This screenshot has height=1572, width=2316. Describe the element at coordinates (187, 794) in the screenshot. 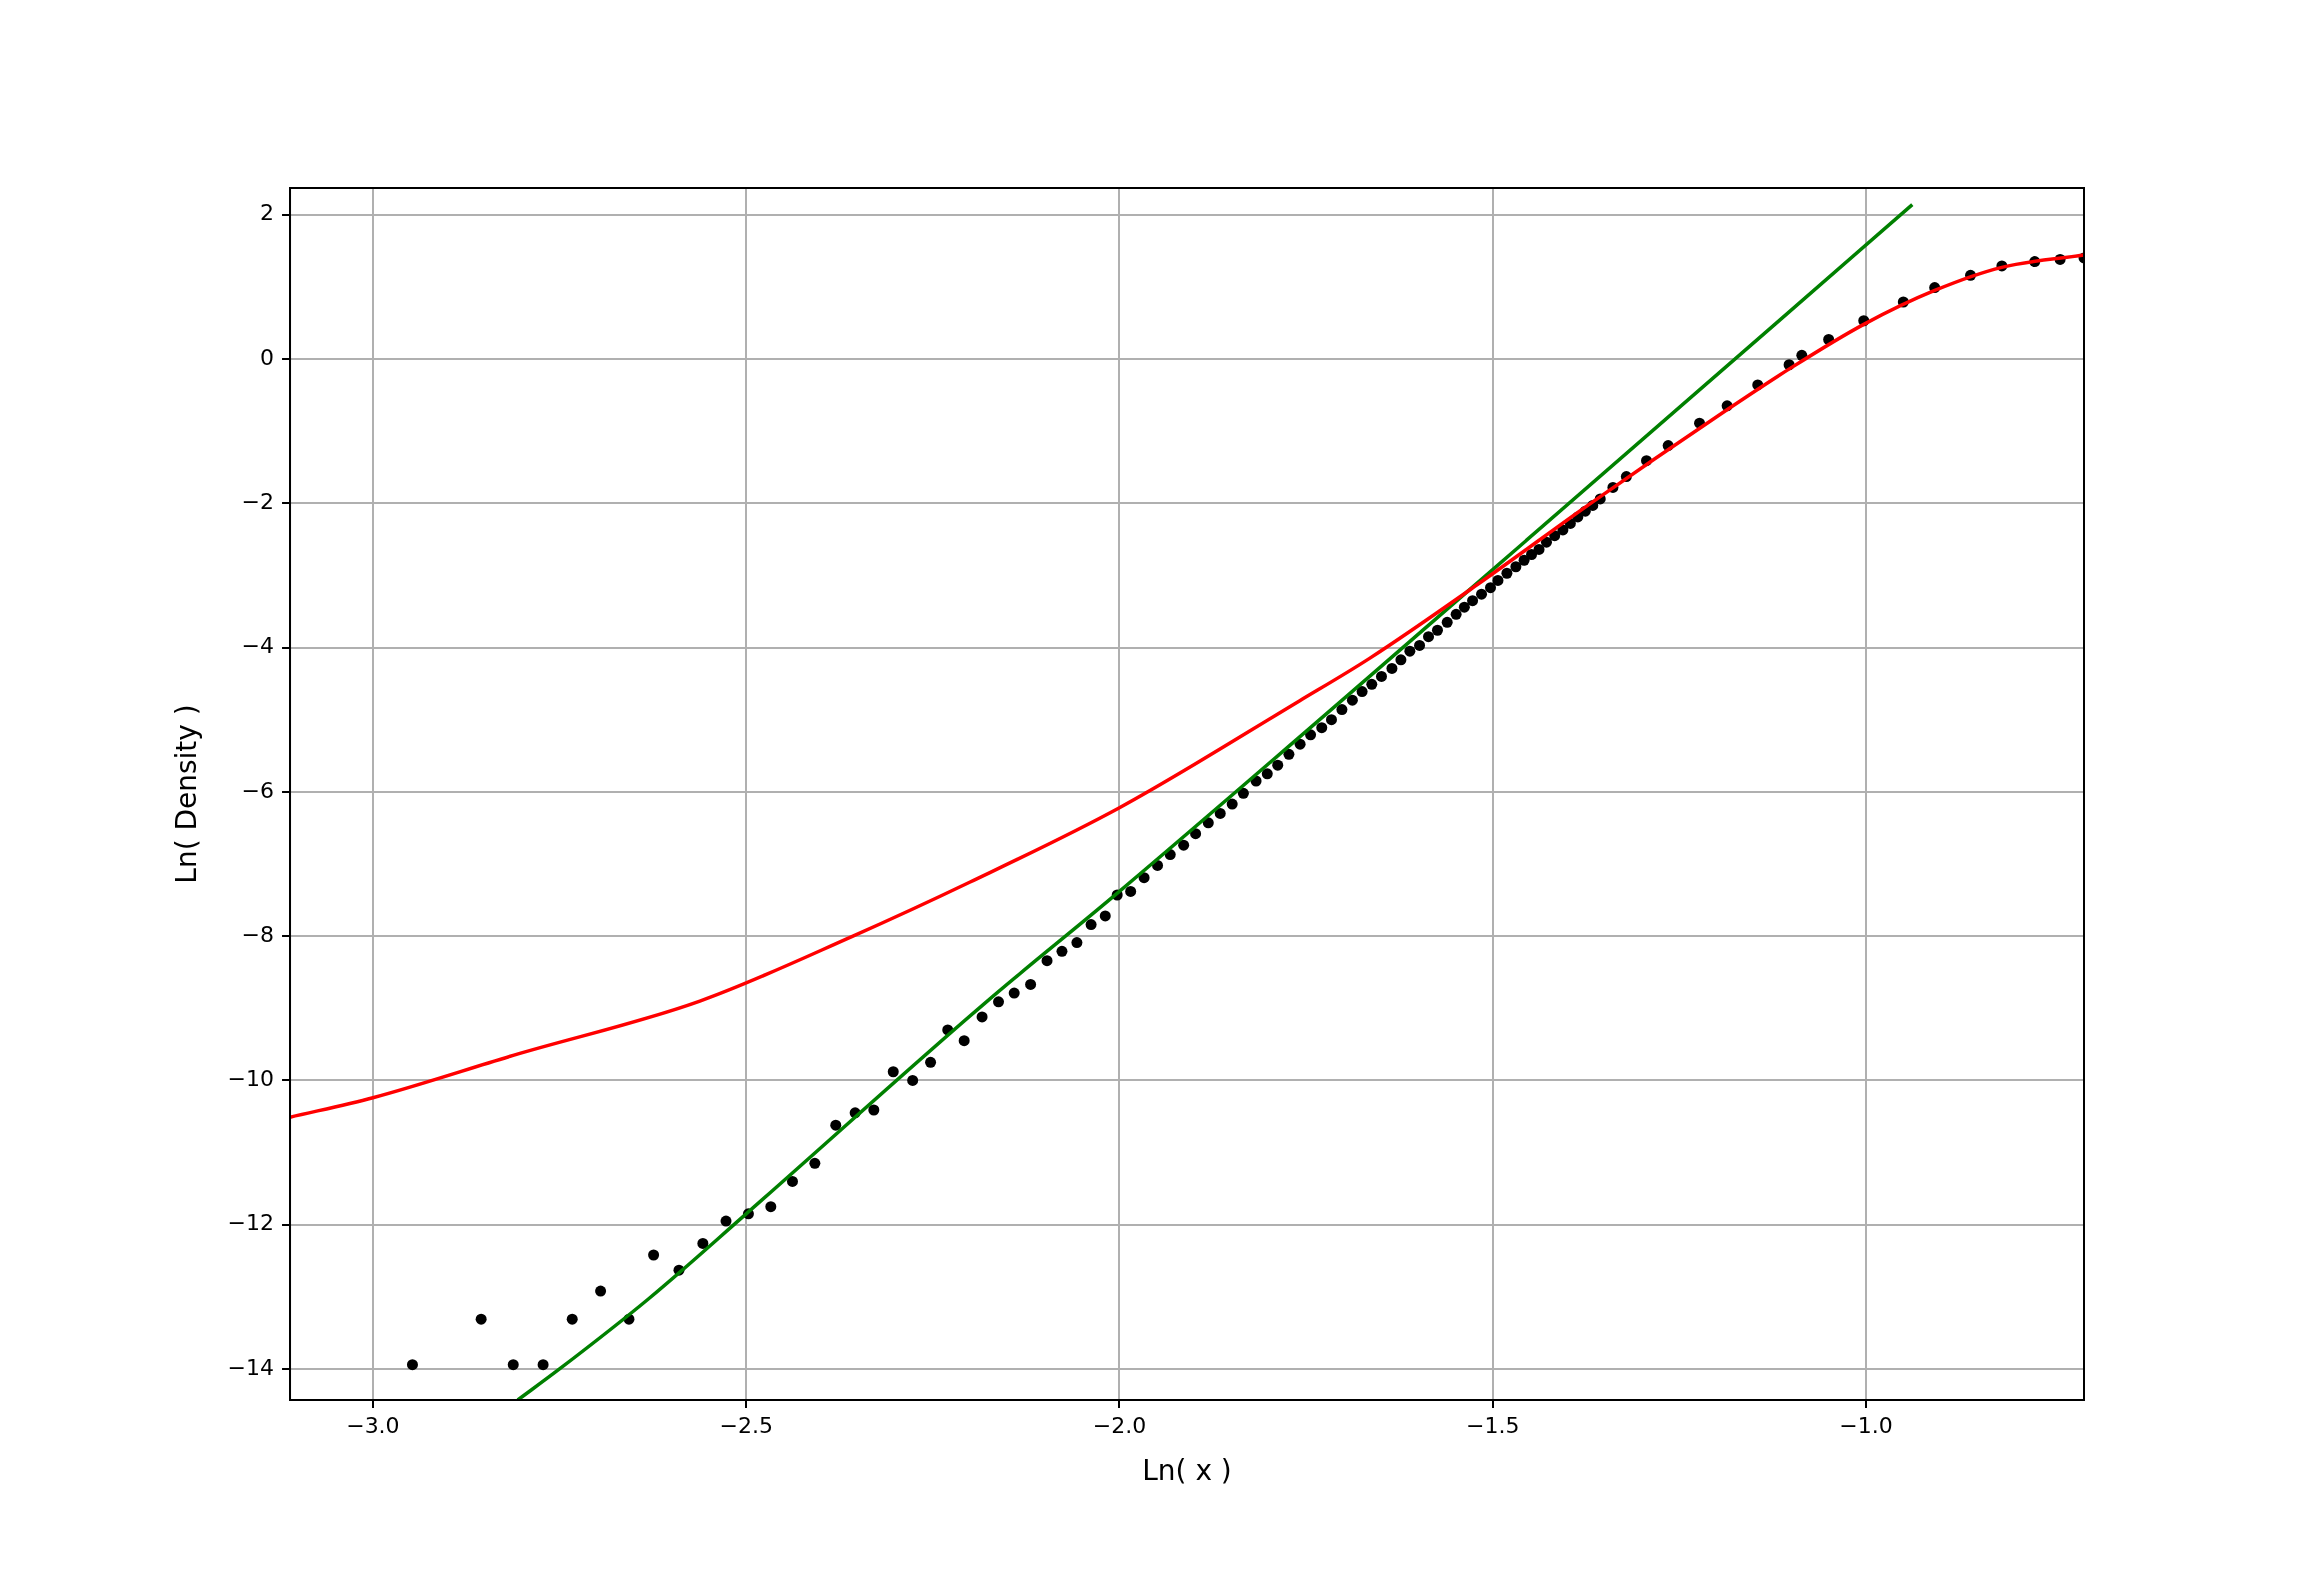

I see `y-axis-title: Ln( Density )` at that location.